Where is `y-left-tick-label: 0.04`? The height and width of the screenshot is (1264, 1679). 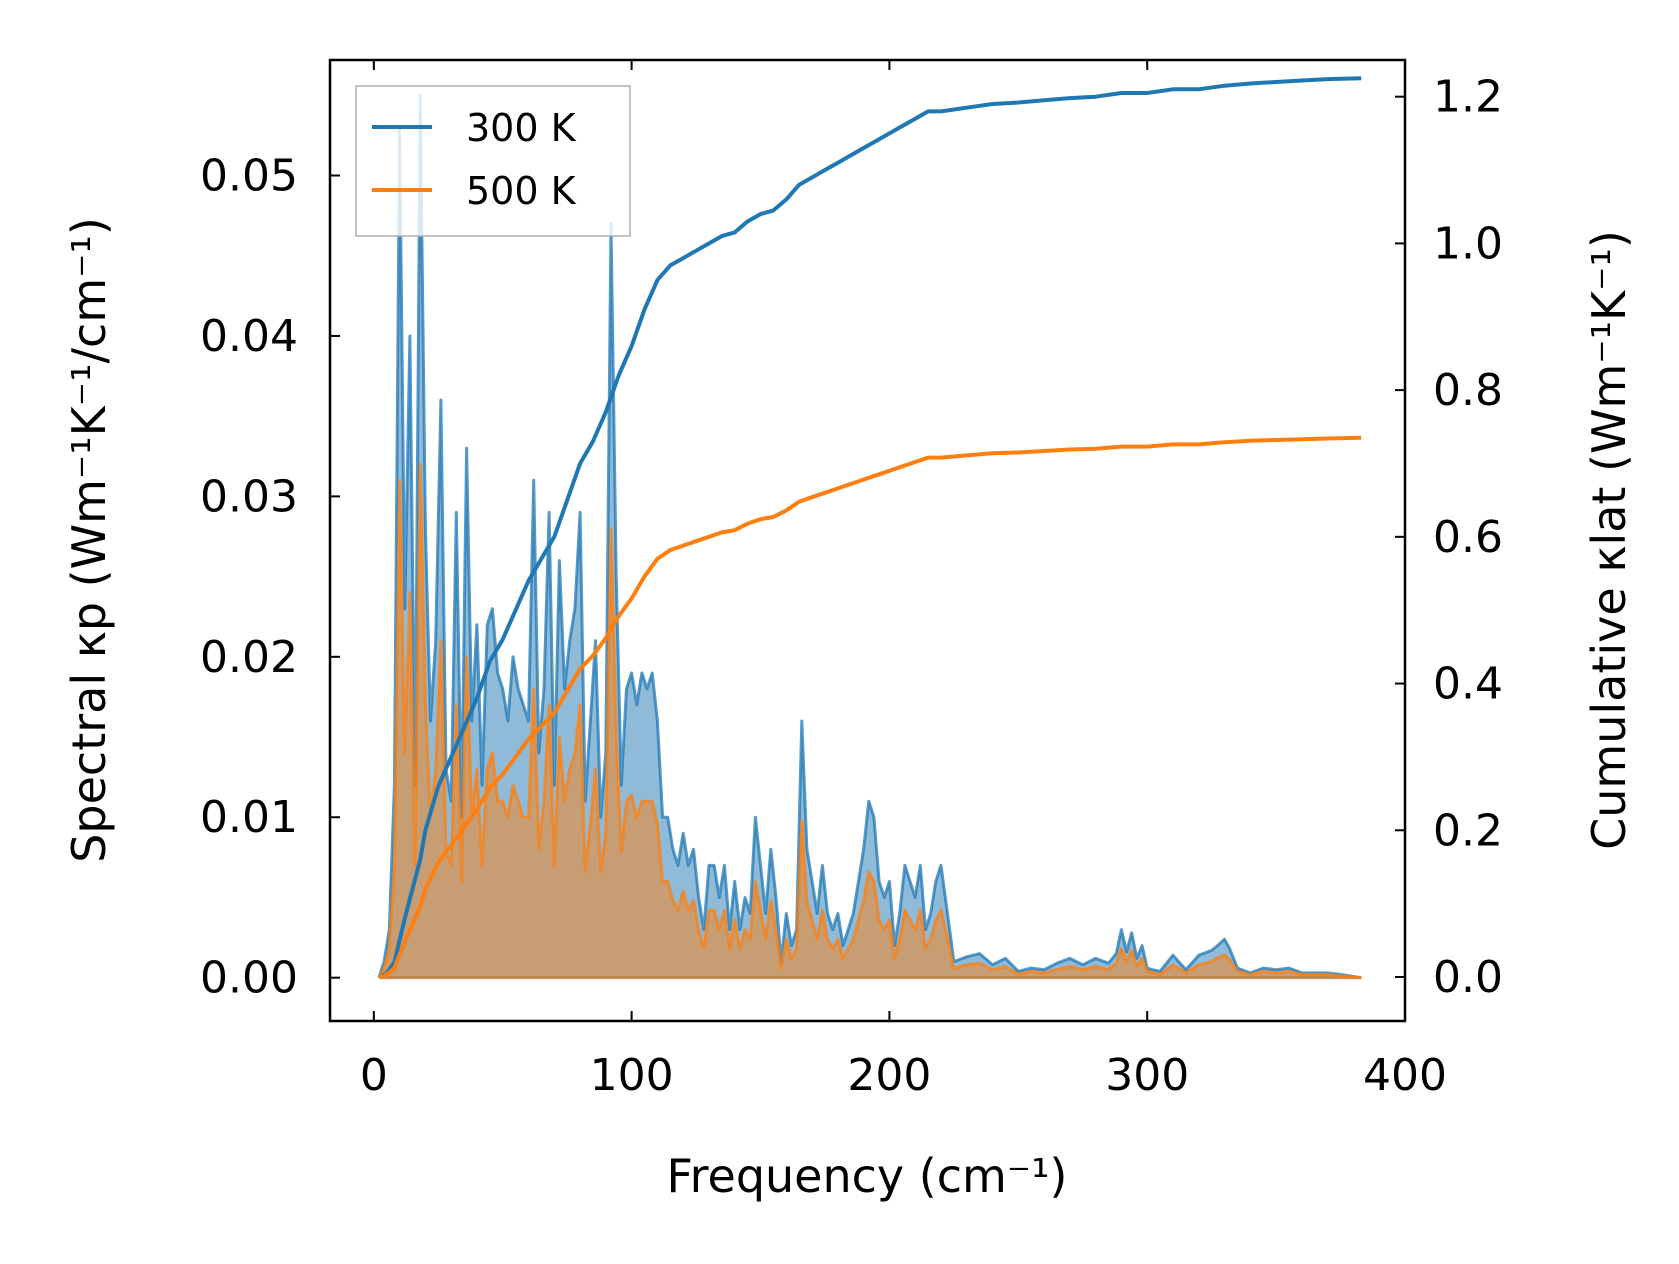
y-left-tick-label: 0.04 is located at coordinates (249, 336).